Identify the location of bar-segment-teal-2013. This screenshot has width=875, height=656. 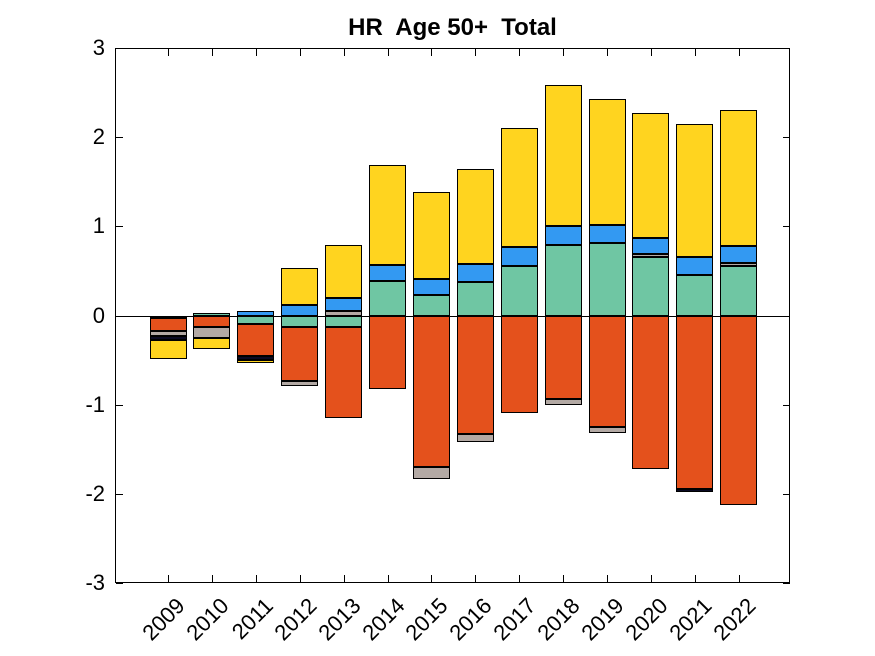
(343, 321).